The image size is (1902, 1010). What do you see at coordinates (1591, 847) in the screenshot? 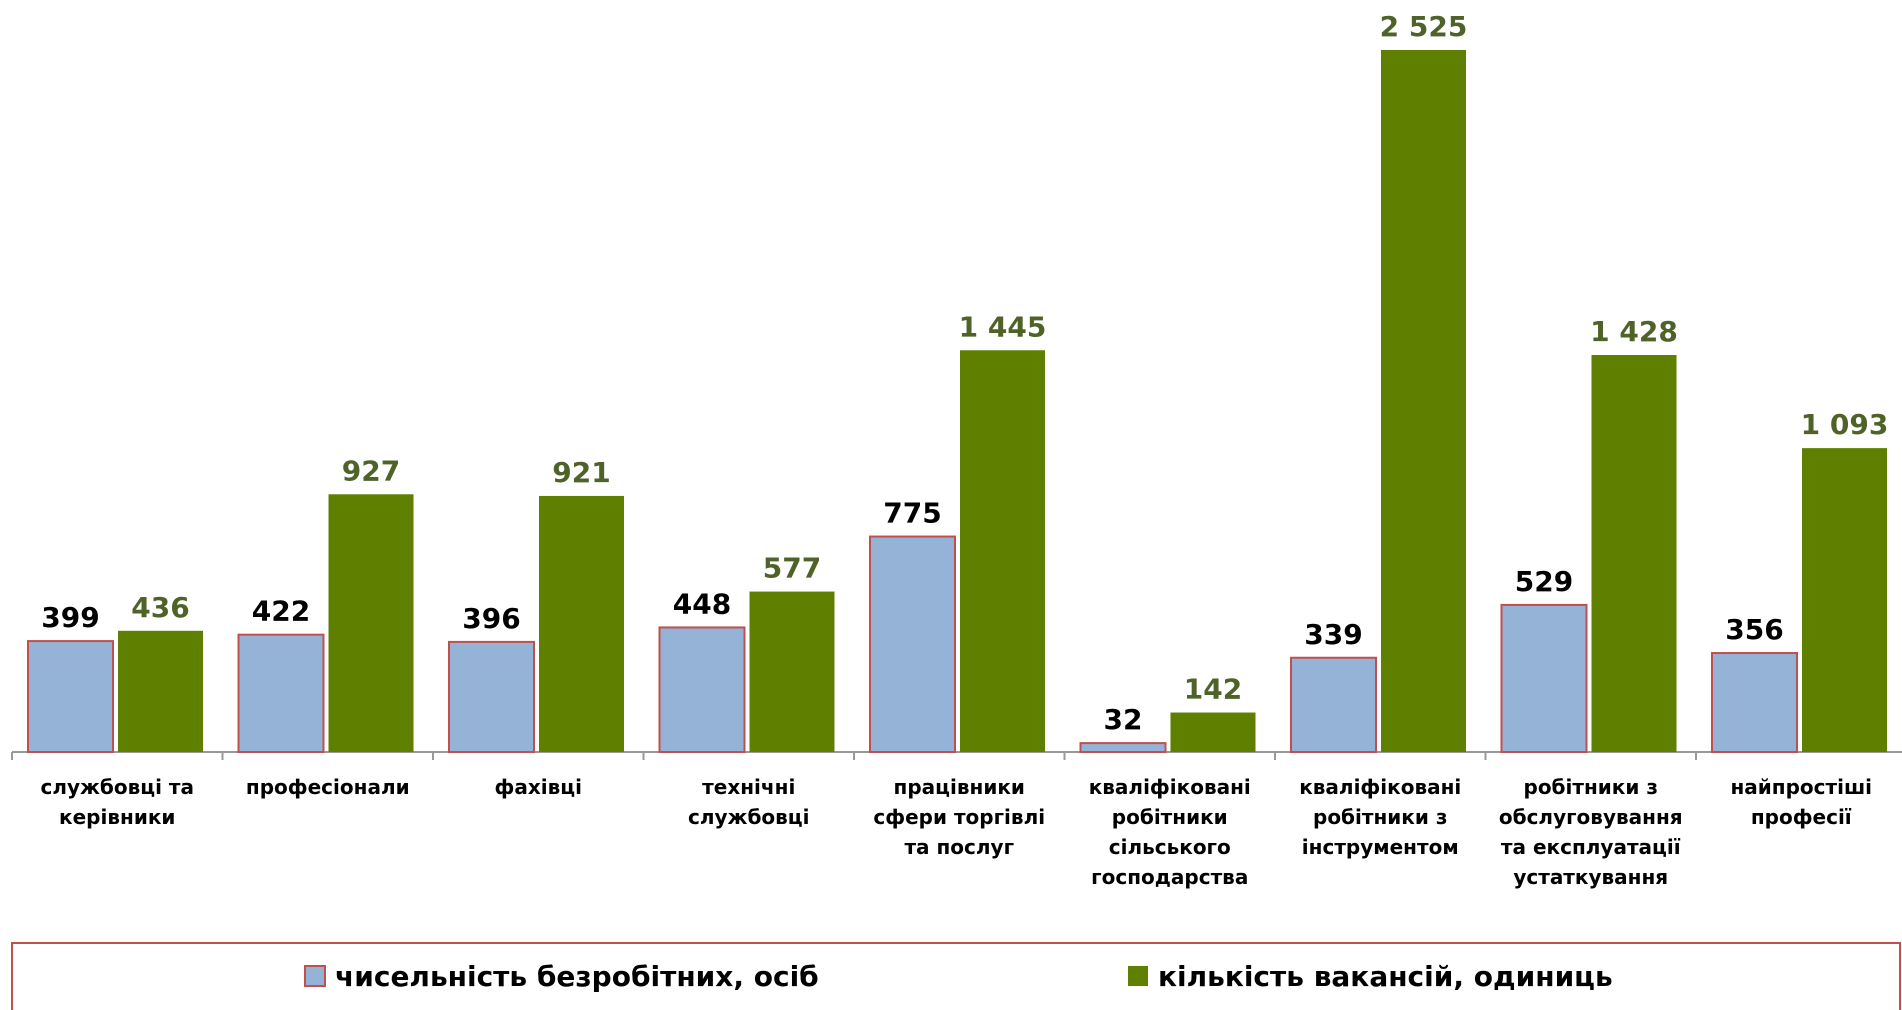
I see `x-tick-label: та експлуатації` at bounding box center [1591, 847].